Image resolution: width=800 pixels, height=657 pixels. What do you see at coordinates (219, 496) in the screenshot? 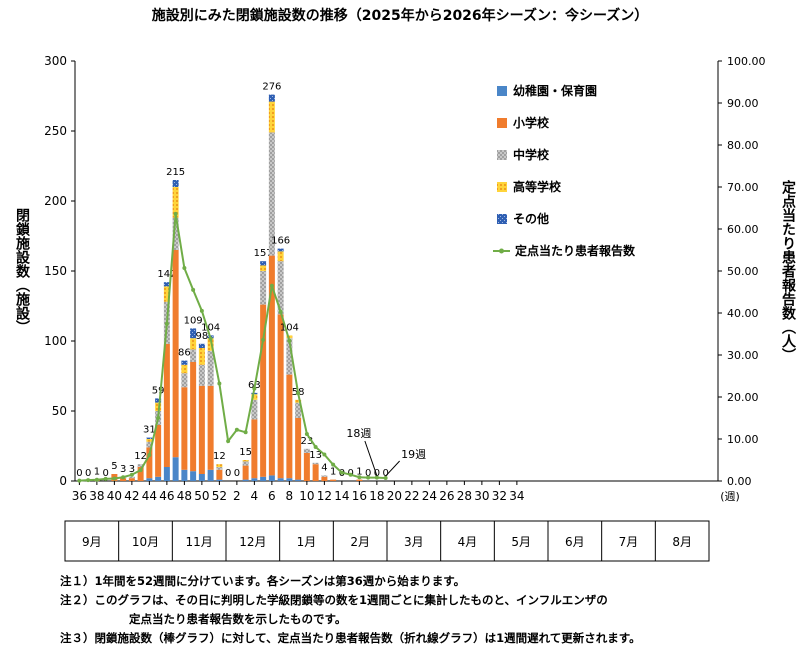
I see `x-tick-label: 52` at bounding box center [219, 496].